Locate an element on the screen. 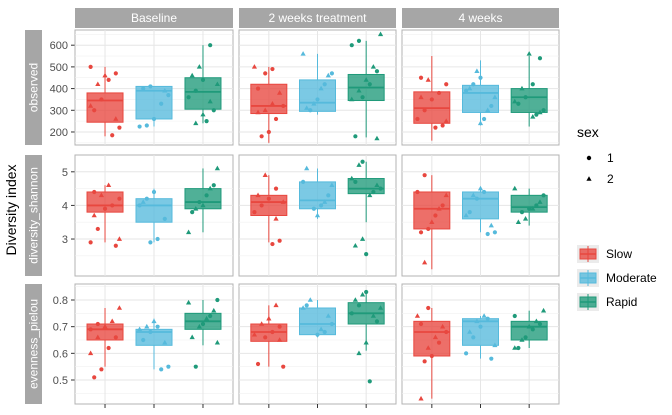 This screenshot has width=672, height=415. box-rapid is located at coordinates (366, 321).